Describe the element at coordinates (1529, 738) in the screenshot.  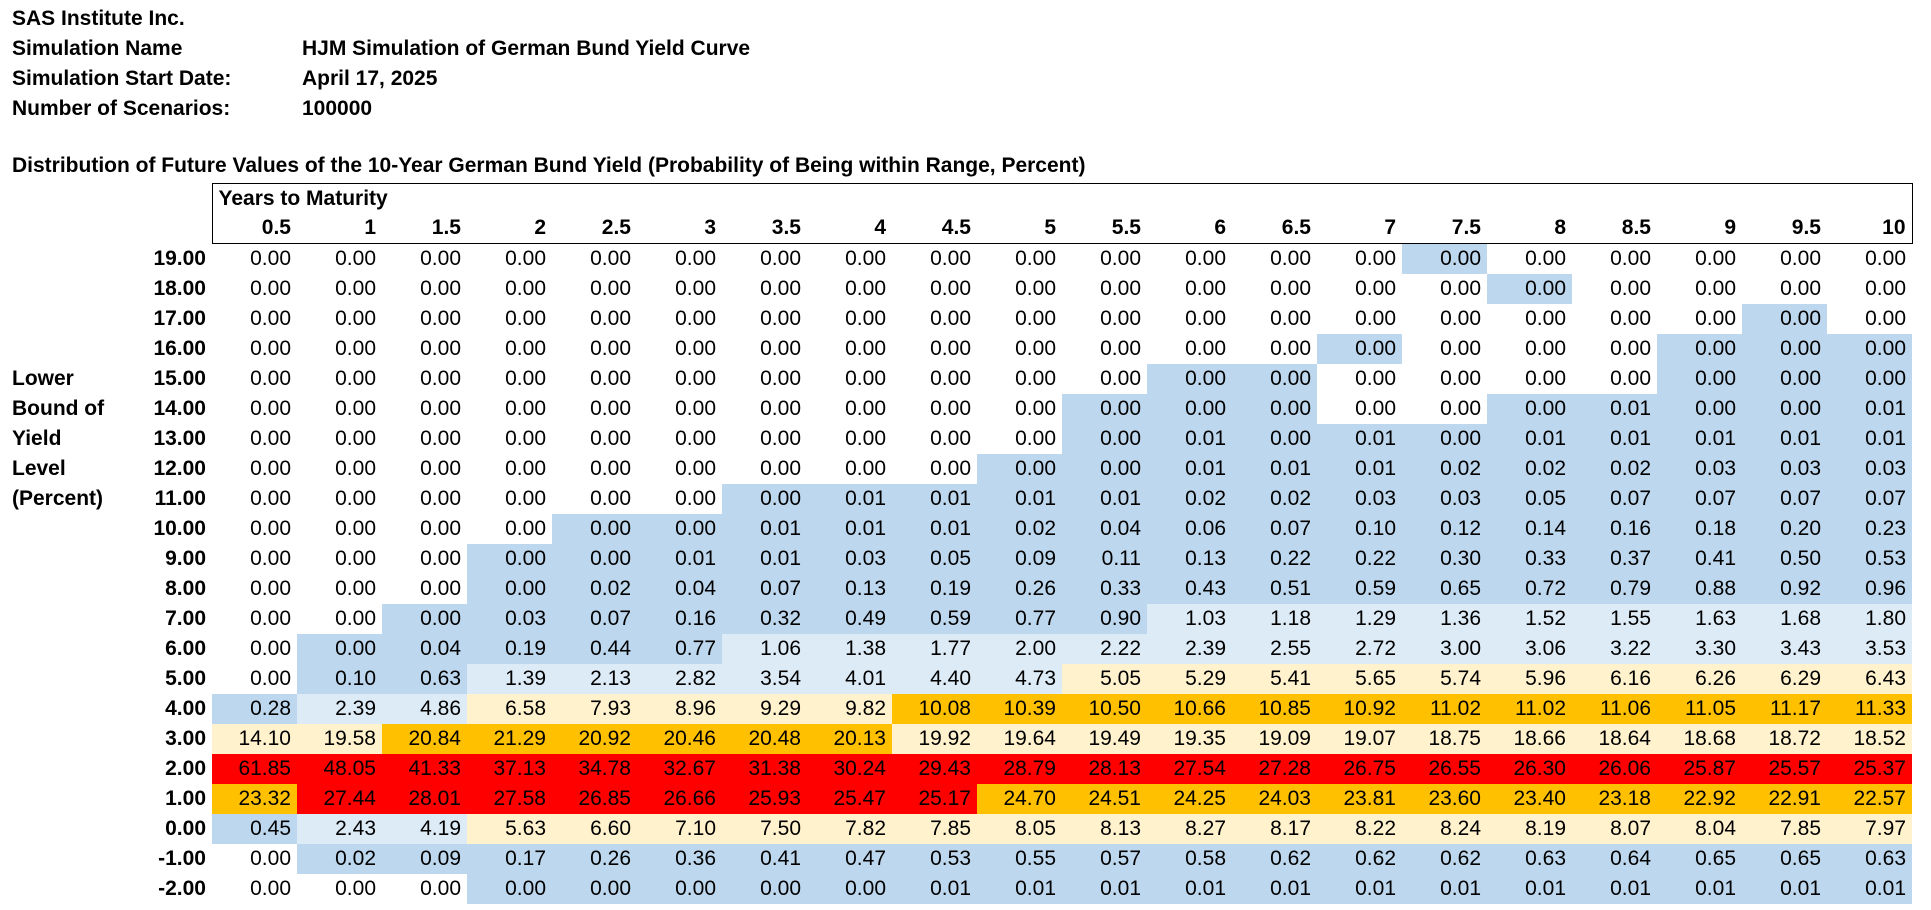
I see `probability-cell: 18.66` at that location.